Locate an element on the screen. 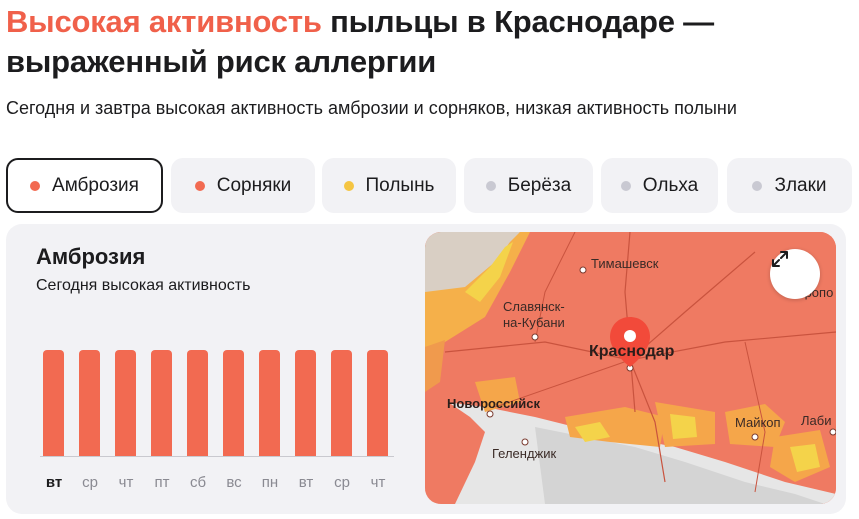 This screenshot has width=859, height=519. chip-alder: Ольха is located at coordinates (659, 185).